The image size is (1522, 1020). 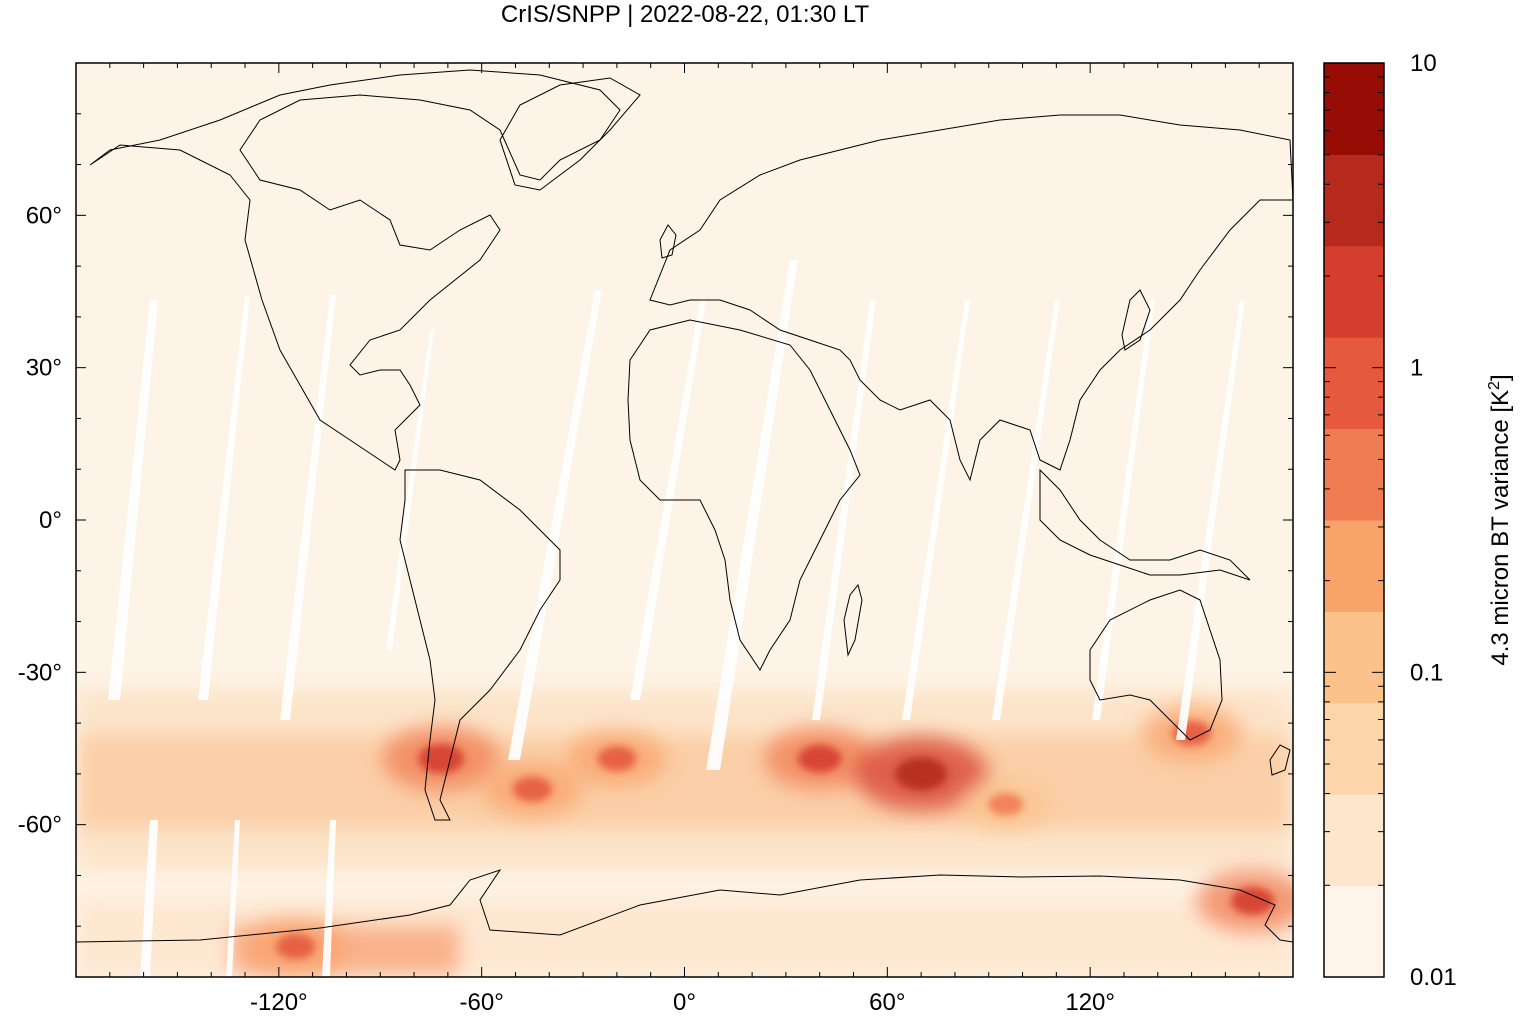 I want to click on x-tick-label: 120°, so click(x=1090, y=1002).